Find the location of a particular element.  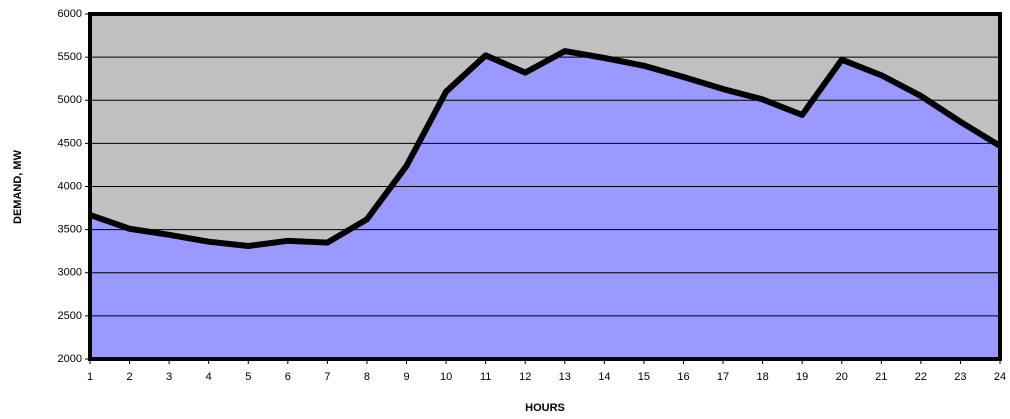

x-tick-label: 10 is located at coordinates (446, 377).